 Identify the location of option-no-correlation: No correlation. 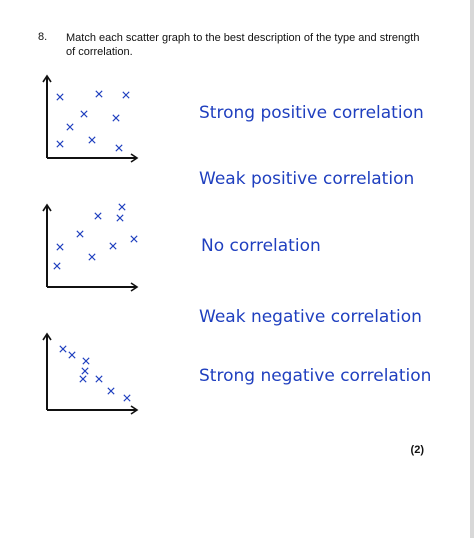
(261, 246).